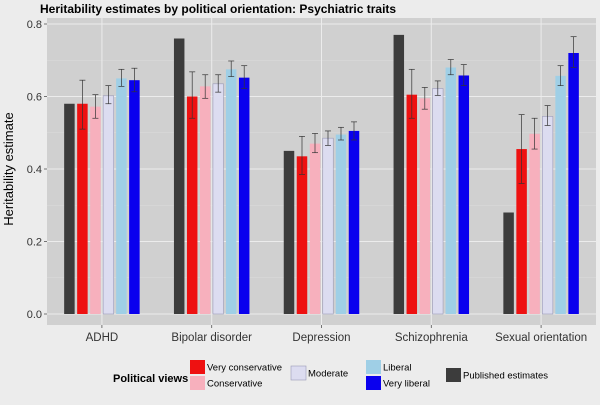 The image size is (600, 405). I want to click on legend-label: Published estimates, so click(505, 376).